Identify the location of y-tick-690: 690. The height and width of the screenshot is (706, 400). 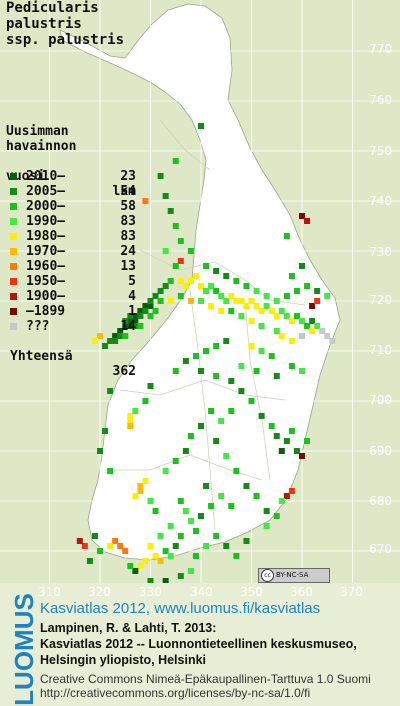
(380, 451).